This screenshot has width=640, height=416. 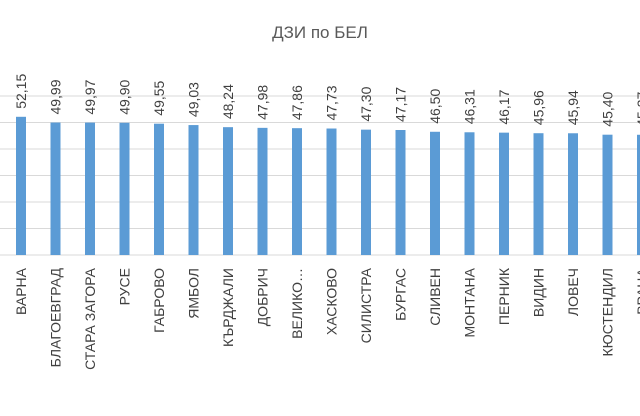 What do you see at coordinates (637, 290) in the screenshot?
I see `category-label: ВРАЦА` at bounding box center [637, 290].